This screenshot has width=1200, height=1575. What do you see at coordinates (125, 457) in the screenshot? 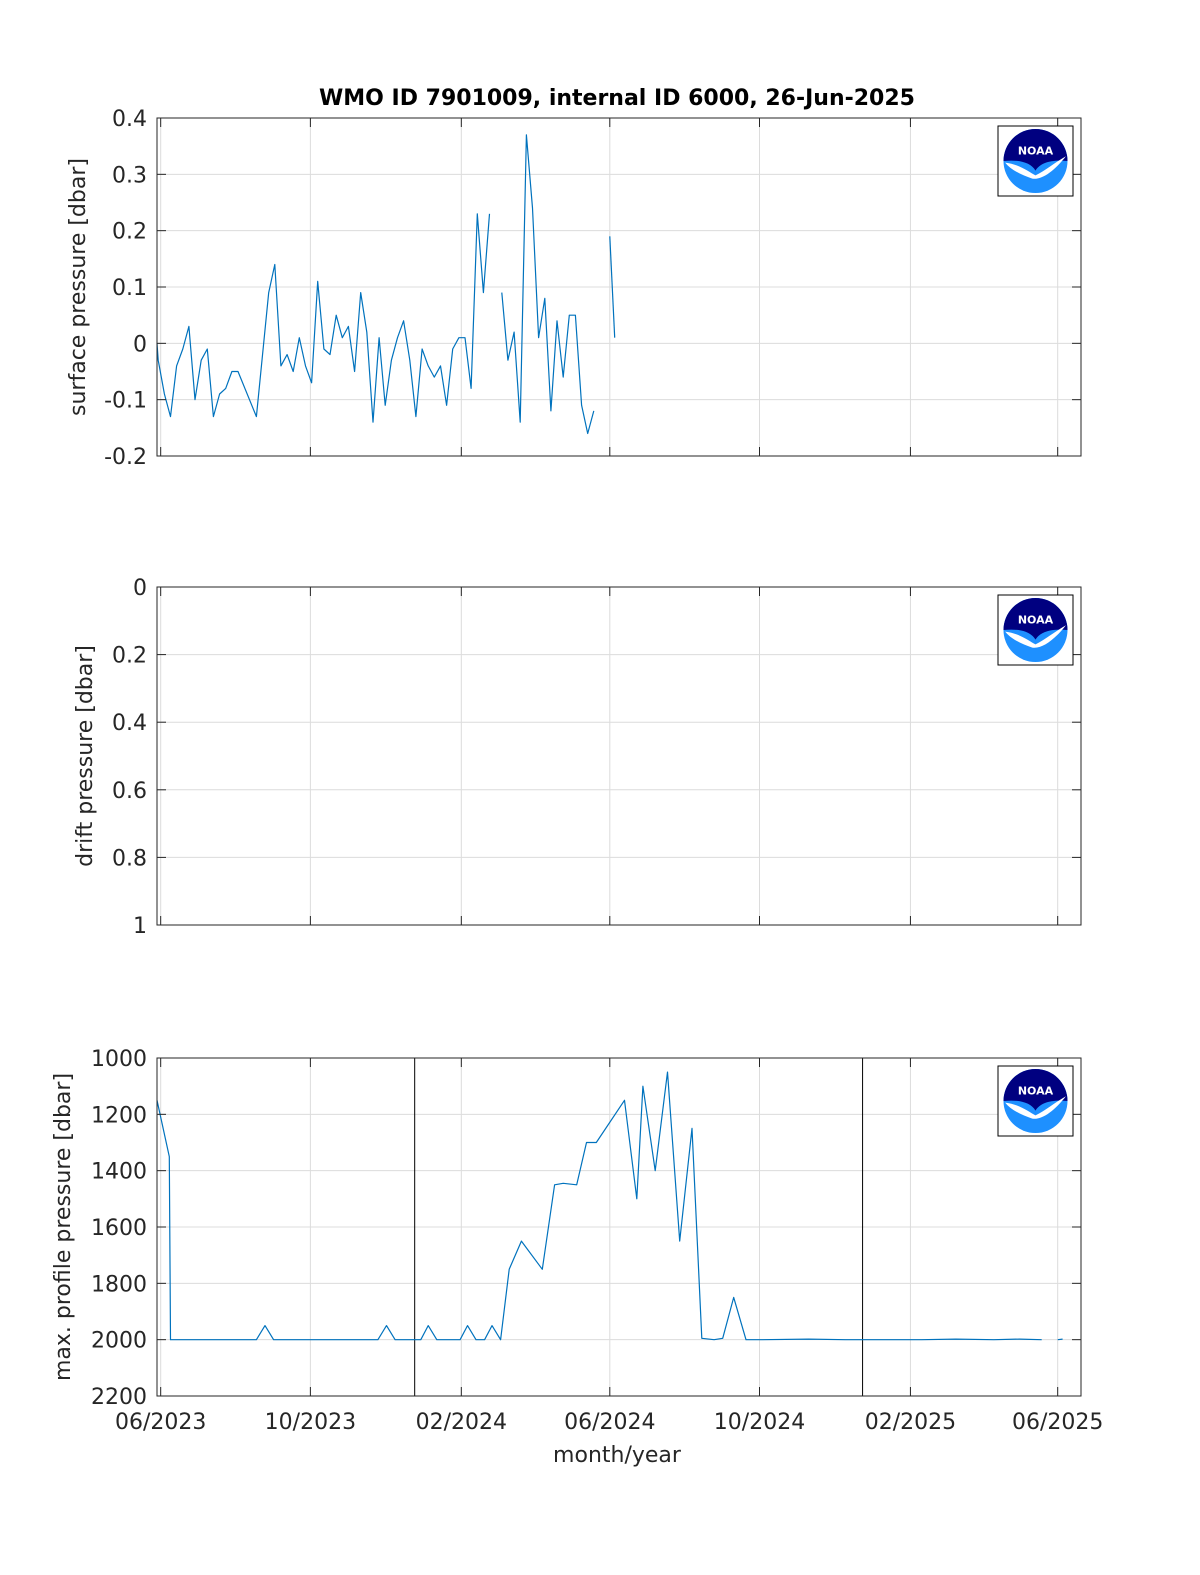
I see `y-tick-label: -0.2` at bounding box center [125, 457].